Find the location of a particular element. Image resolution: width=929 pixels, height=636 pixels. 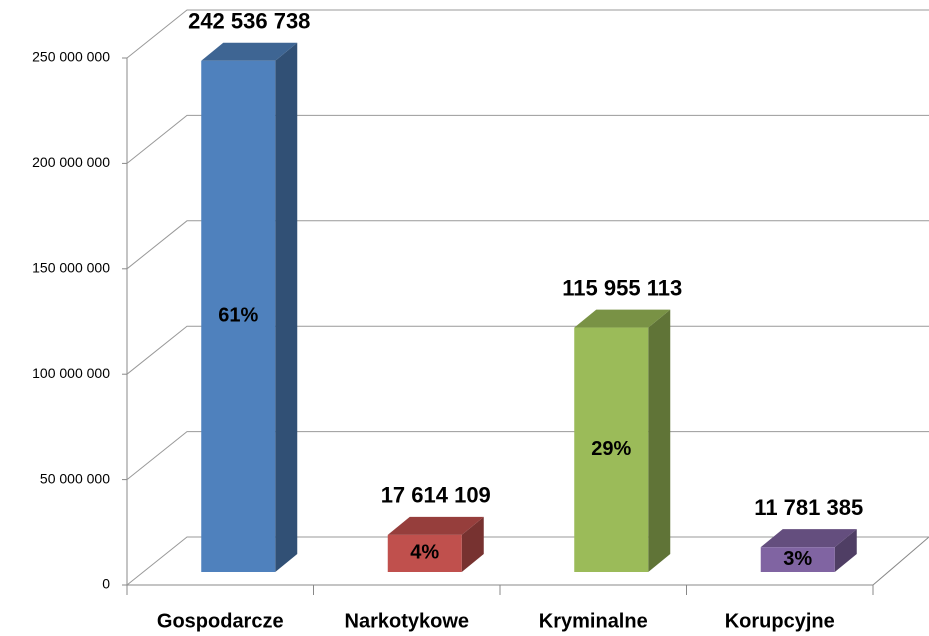

percent-label: 4% is located at coordinates (424, 553).